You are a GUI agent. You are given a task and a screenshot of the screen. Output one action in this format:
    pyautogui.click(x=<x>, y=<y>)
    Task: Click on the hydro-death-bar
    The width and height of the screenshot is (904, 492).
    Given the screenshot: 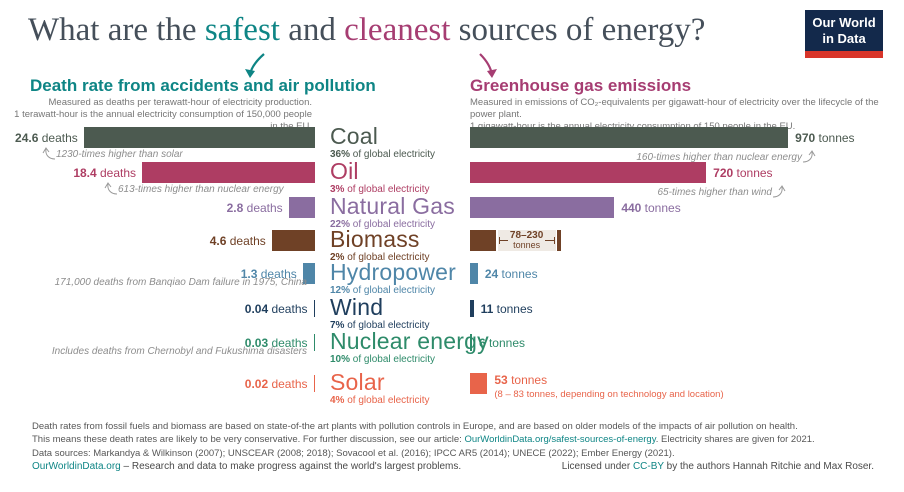 What is the action you would take?
    pyautogui.click(x=308, y=273)
    